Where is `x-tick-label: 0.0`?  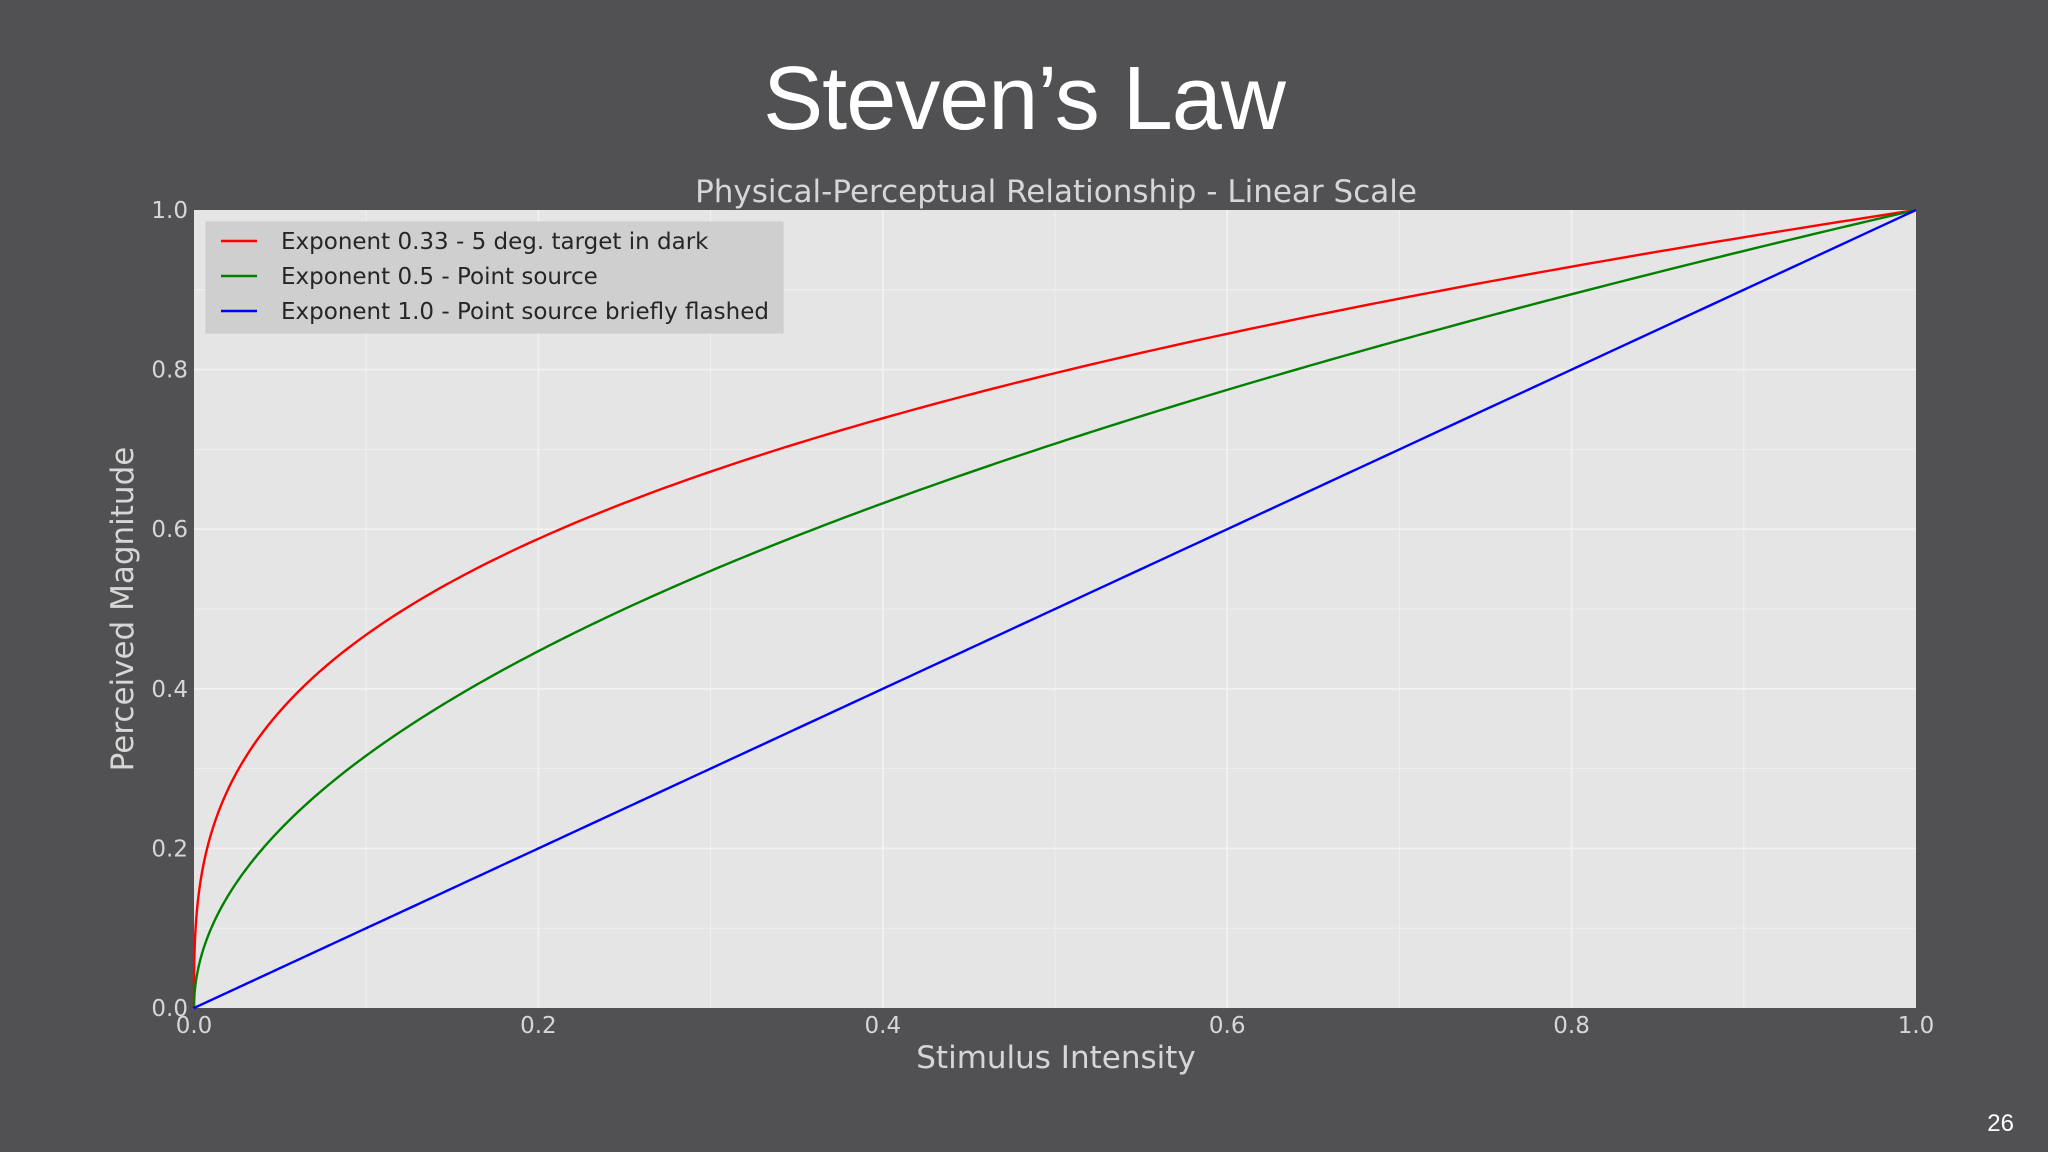 x-tick-label: 0.0 is located at coordinates (194, 1026).